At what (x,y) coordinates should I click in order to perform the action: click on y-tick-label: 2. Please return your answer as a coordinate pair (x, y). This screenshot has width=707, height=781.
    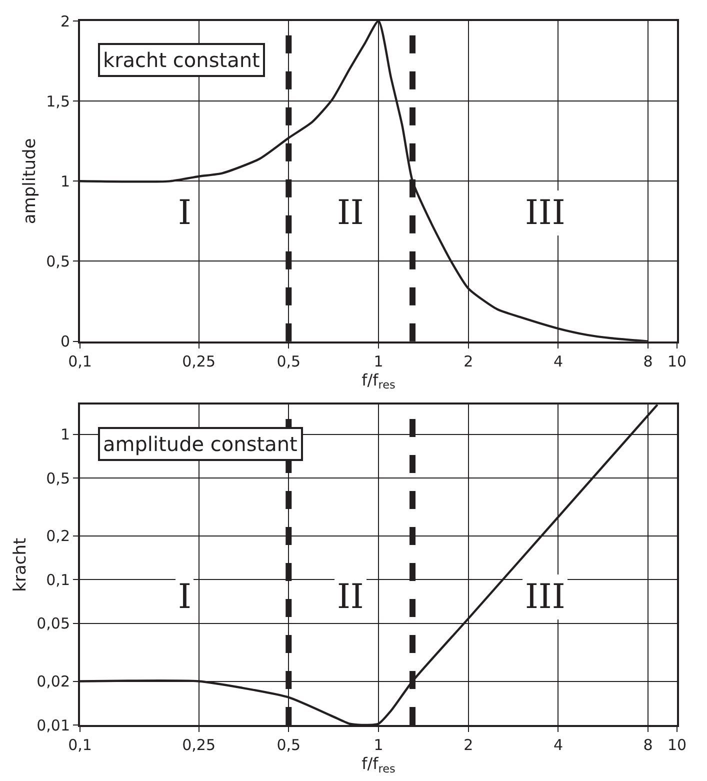
    Looking at the image, I should click on (65, 21).